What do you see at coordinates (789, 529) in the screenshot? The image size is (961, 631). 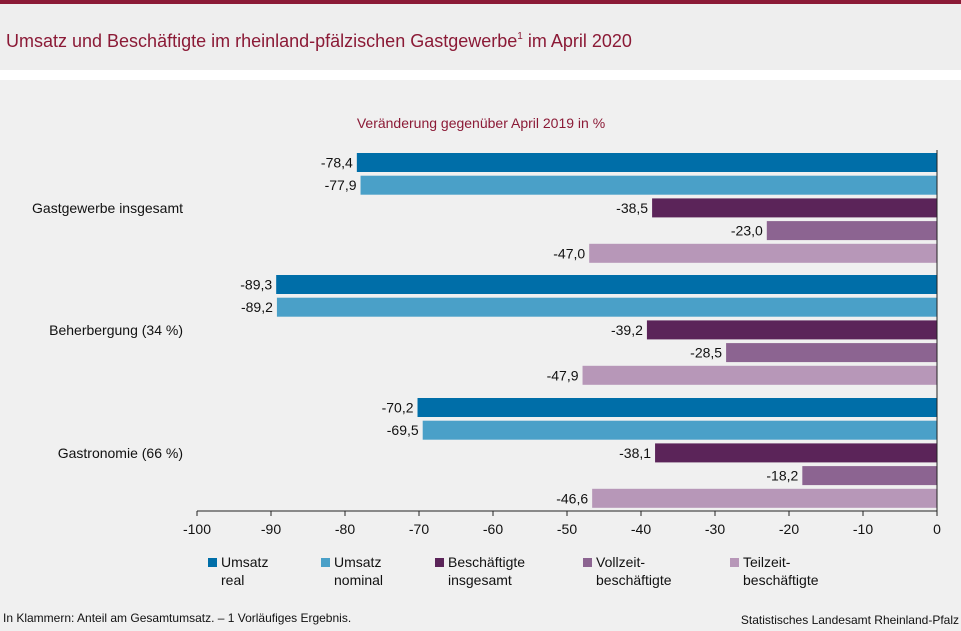 I see `x-tick-label: -20` at bounding box center [789, 529].